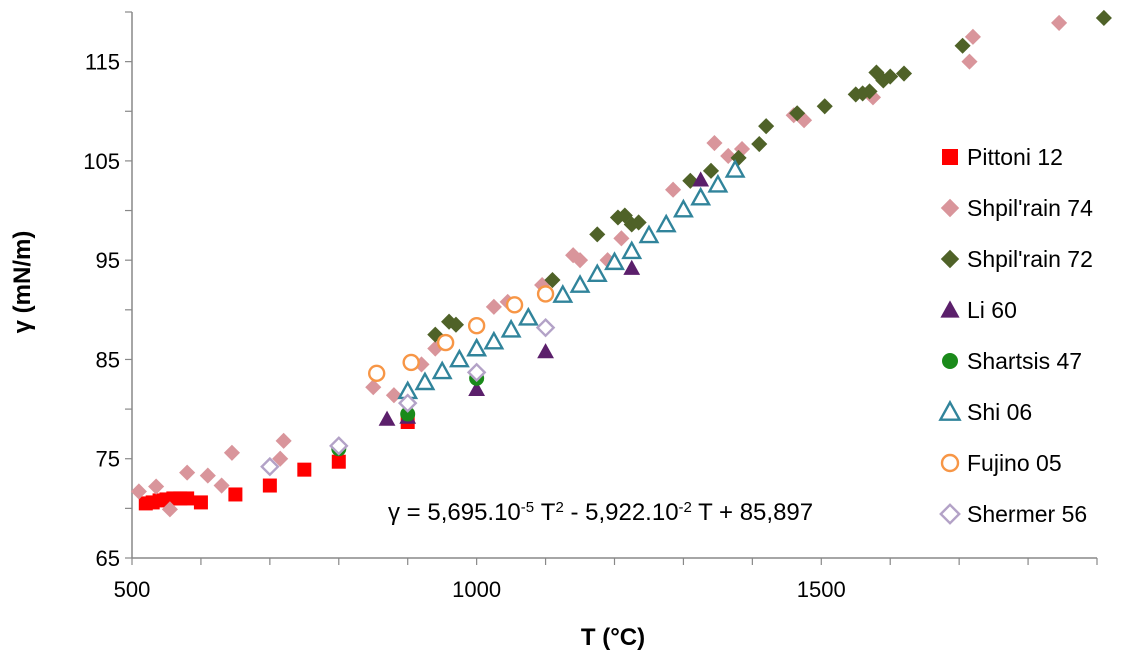  Describe the element at coordinates (999, 412) in the screenshot. I see `legend-label: Shi 06` at that location.